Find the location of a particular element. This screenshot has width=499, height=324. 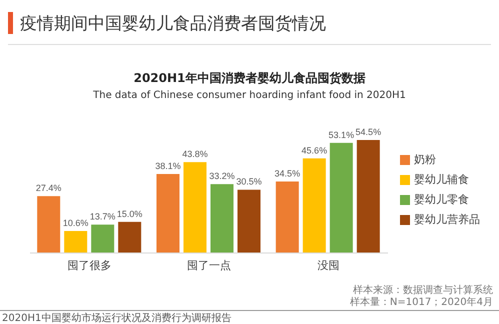

legend-label: 奶粉 is located at coordinates (425, 159).